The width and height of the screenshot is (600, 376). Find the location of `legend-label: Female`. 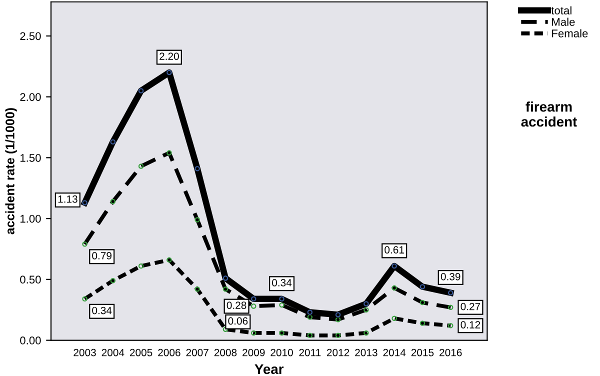

legend-label: Female is located at coordinates (570, 33).